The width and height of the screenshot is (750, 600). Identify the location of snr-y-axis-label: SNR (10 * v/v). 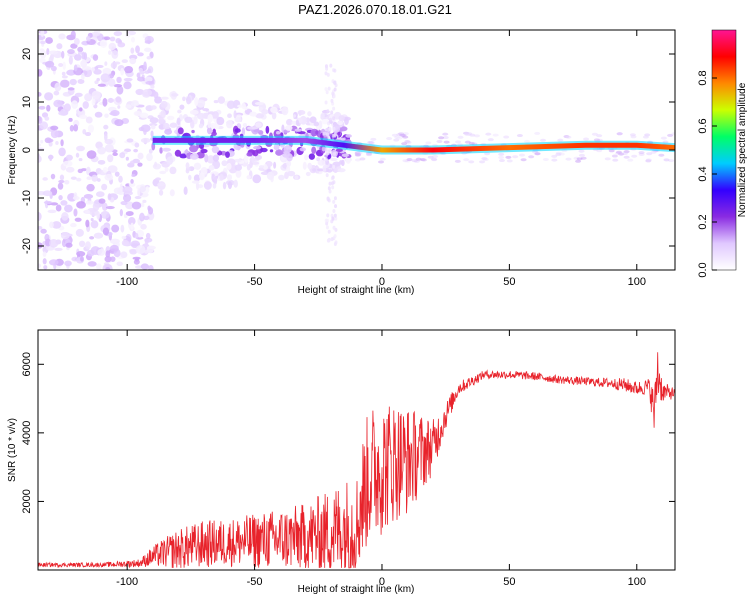
(12, 450).